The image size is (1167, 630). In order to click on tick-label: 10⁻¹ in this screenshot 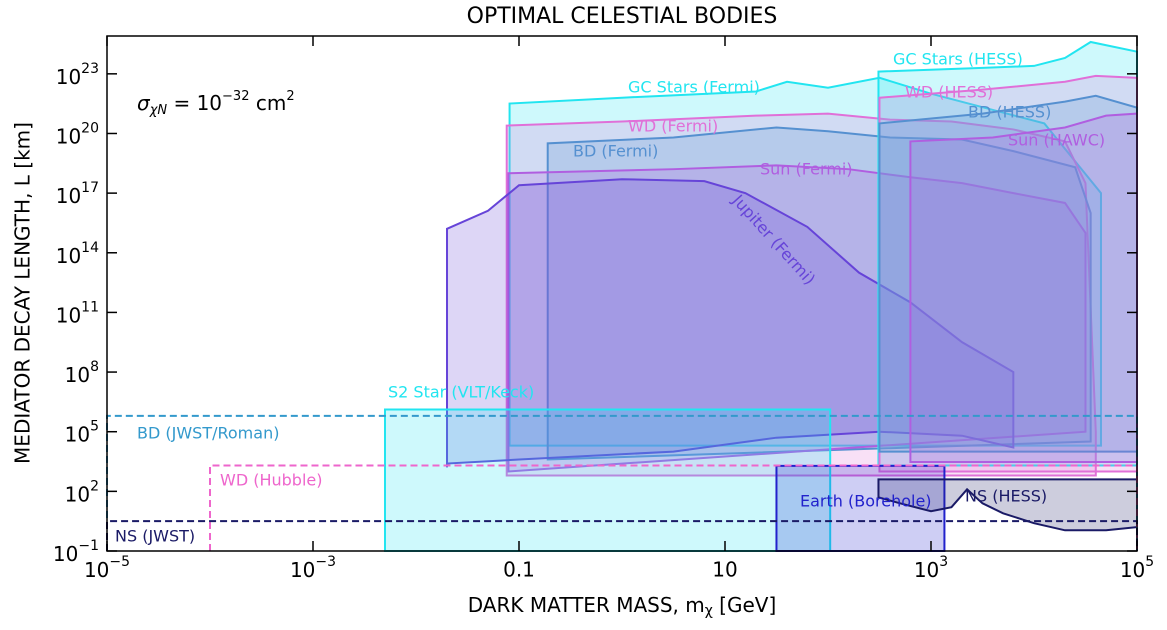, I will do `click(76, 552)`.